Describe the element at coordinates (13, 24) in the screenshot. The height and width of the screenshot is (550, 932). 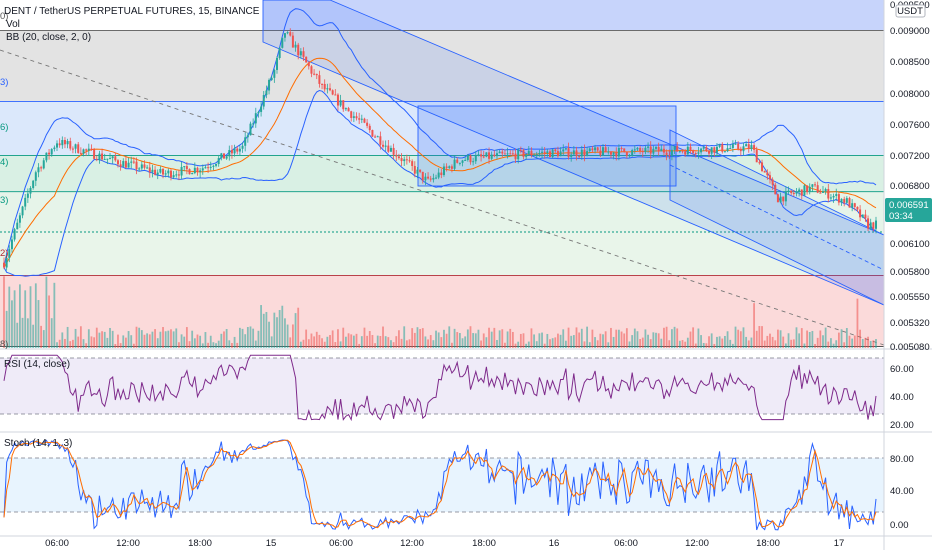
I see `volume-label: Vol` at that location.